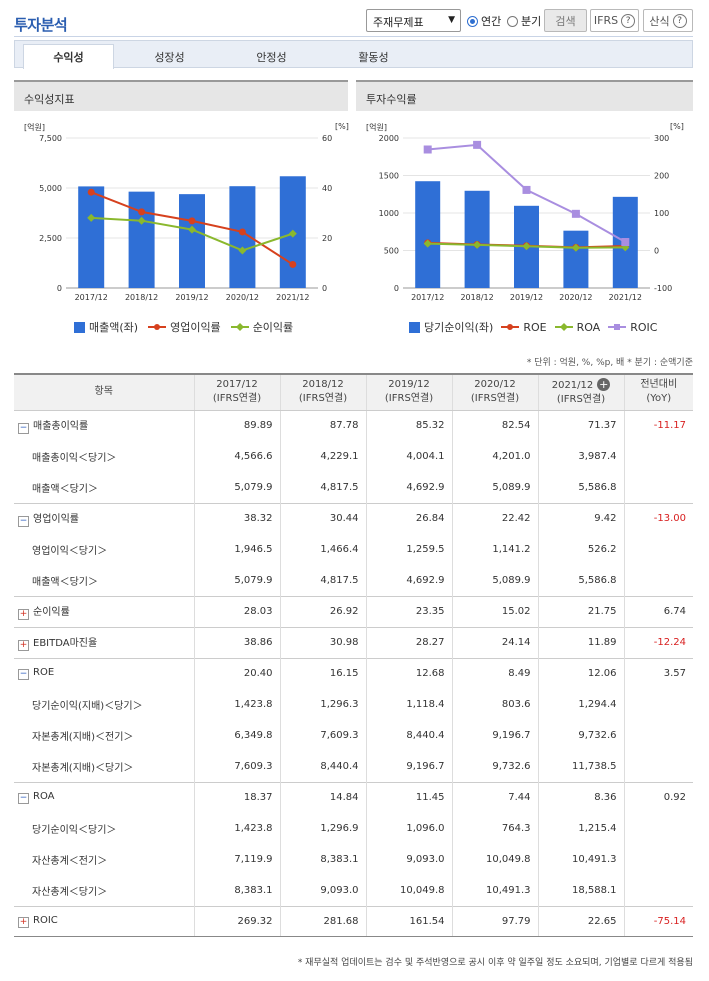  What do you see at coordinates (236, 828) in the screenshot?
I see `value-cell: 1,423.8` at bounding box center [236, 828].